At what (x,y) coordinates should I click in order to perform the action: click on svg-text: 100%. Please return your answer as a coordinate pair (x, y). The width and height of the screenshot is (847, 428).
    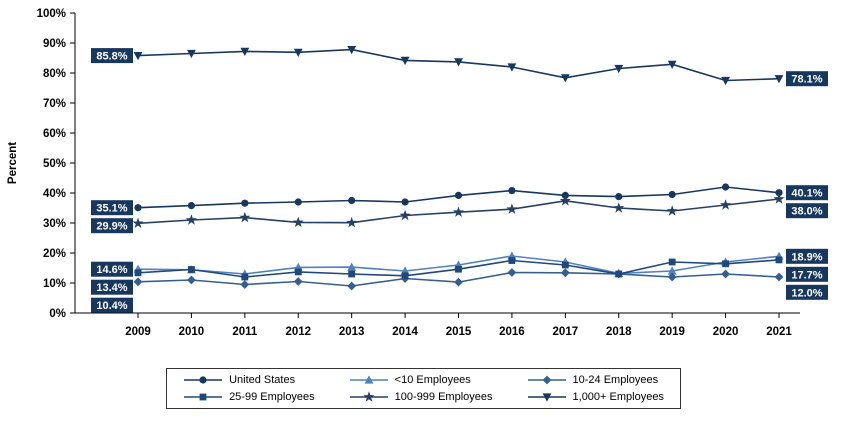
    Looking at the image, I should click on (51, 14).